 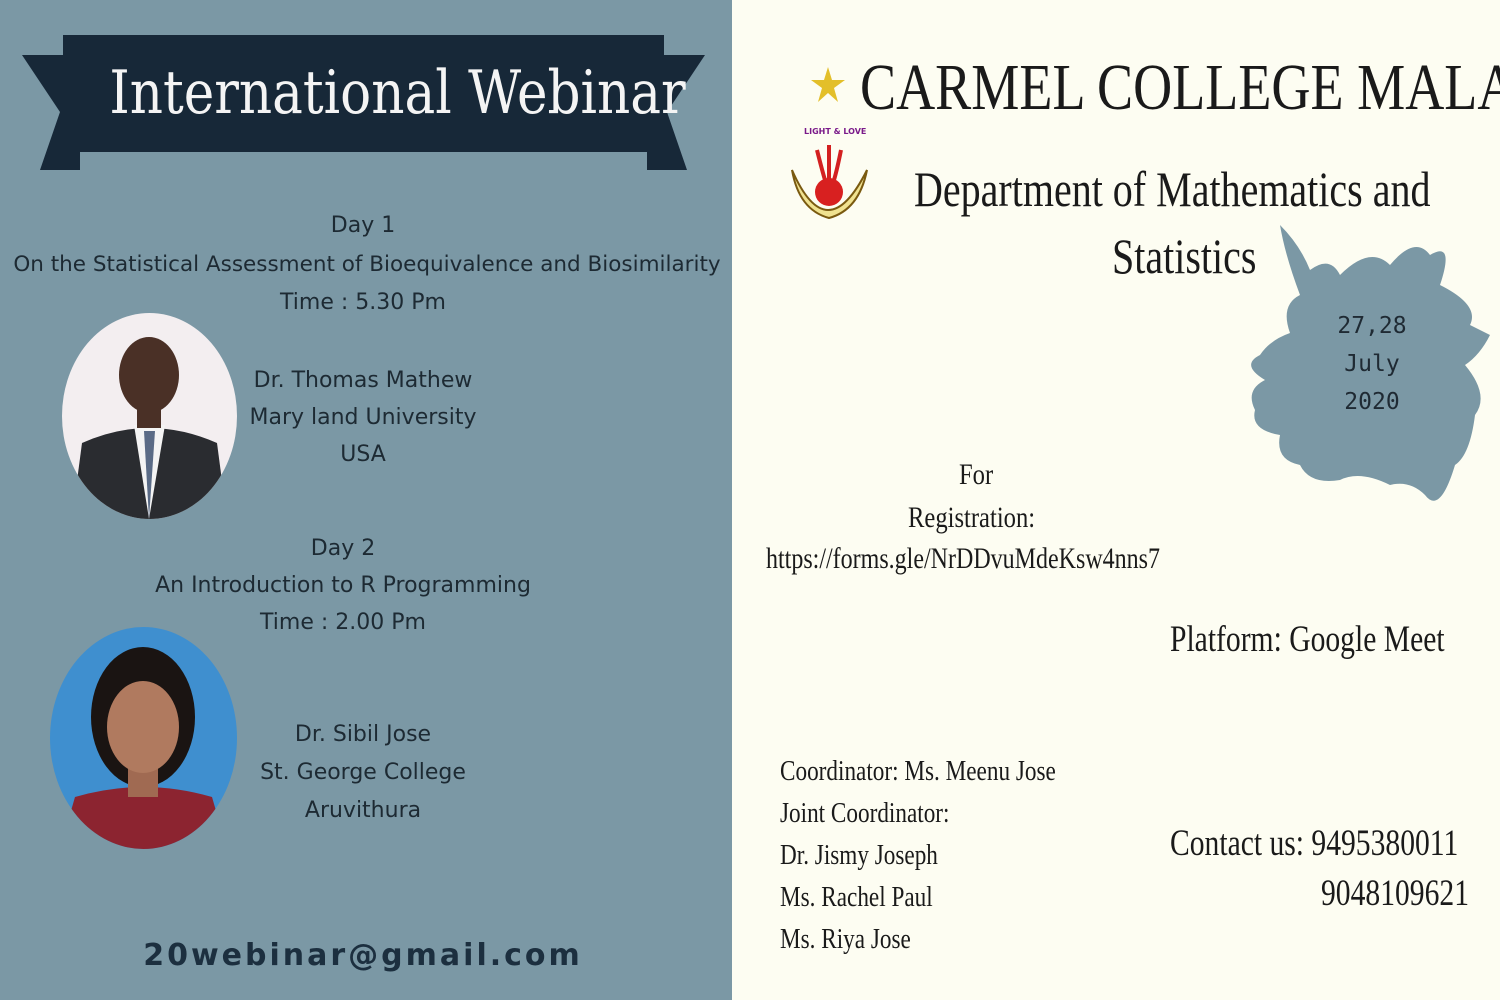 I want to click on event-date: 27,28 July 2020, so click(x=1372, y=364).